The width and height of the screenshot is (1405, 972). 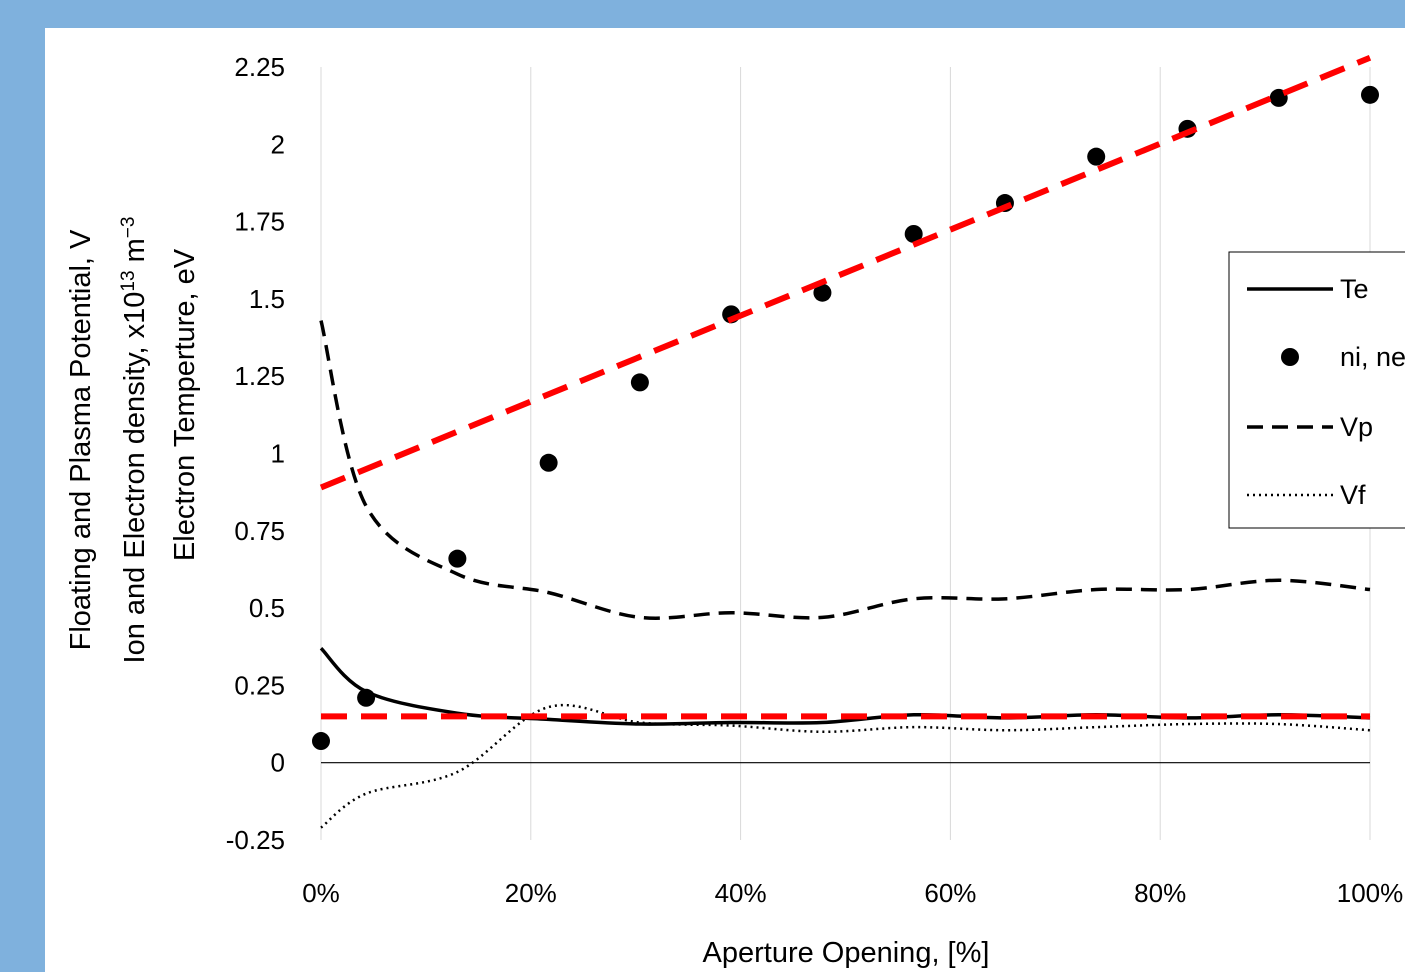 What do you see at coordinates (1308, 289) in the screenshot?
I see `legend-item: Te` at bounding box center [1308, 289].